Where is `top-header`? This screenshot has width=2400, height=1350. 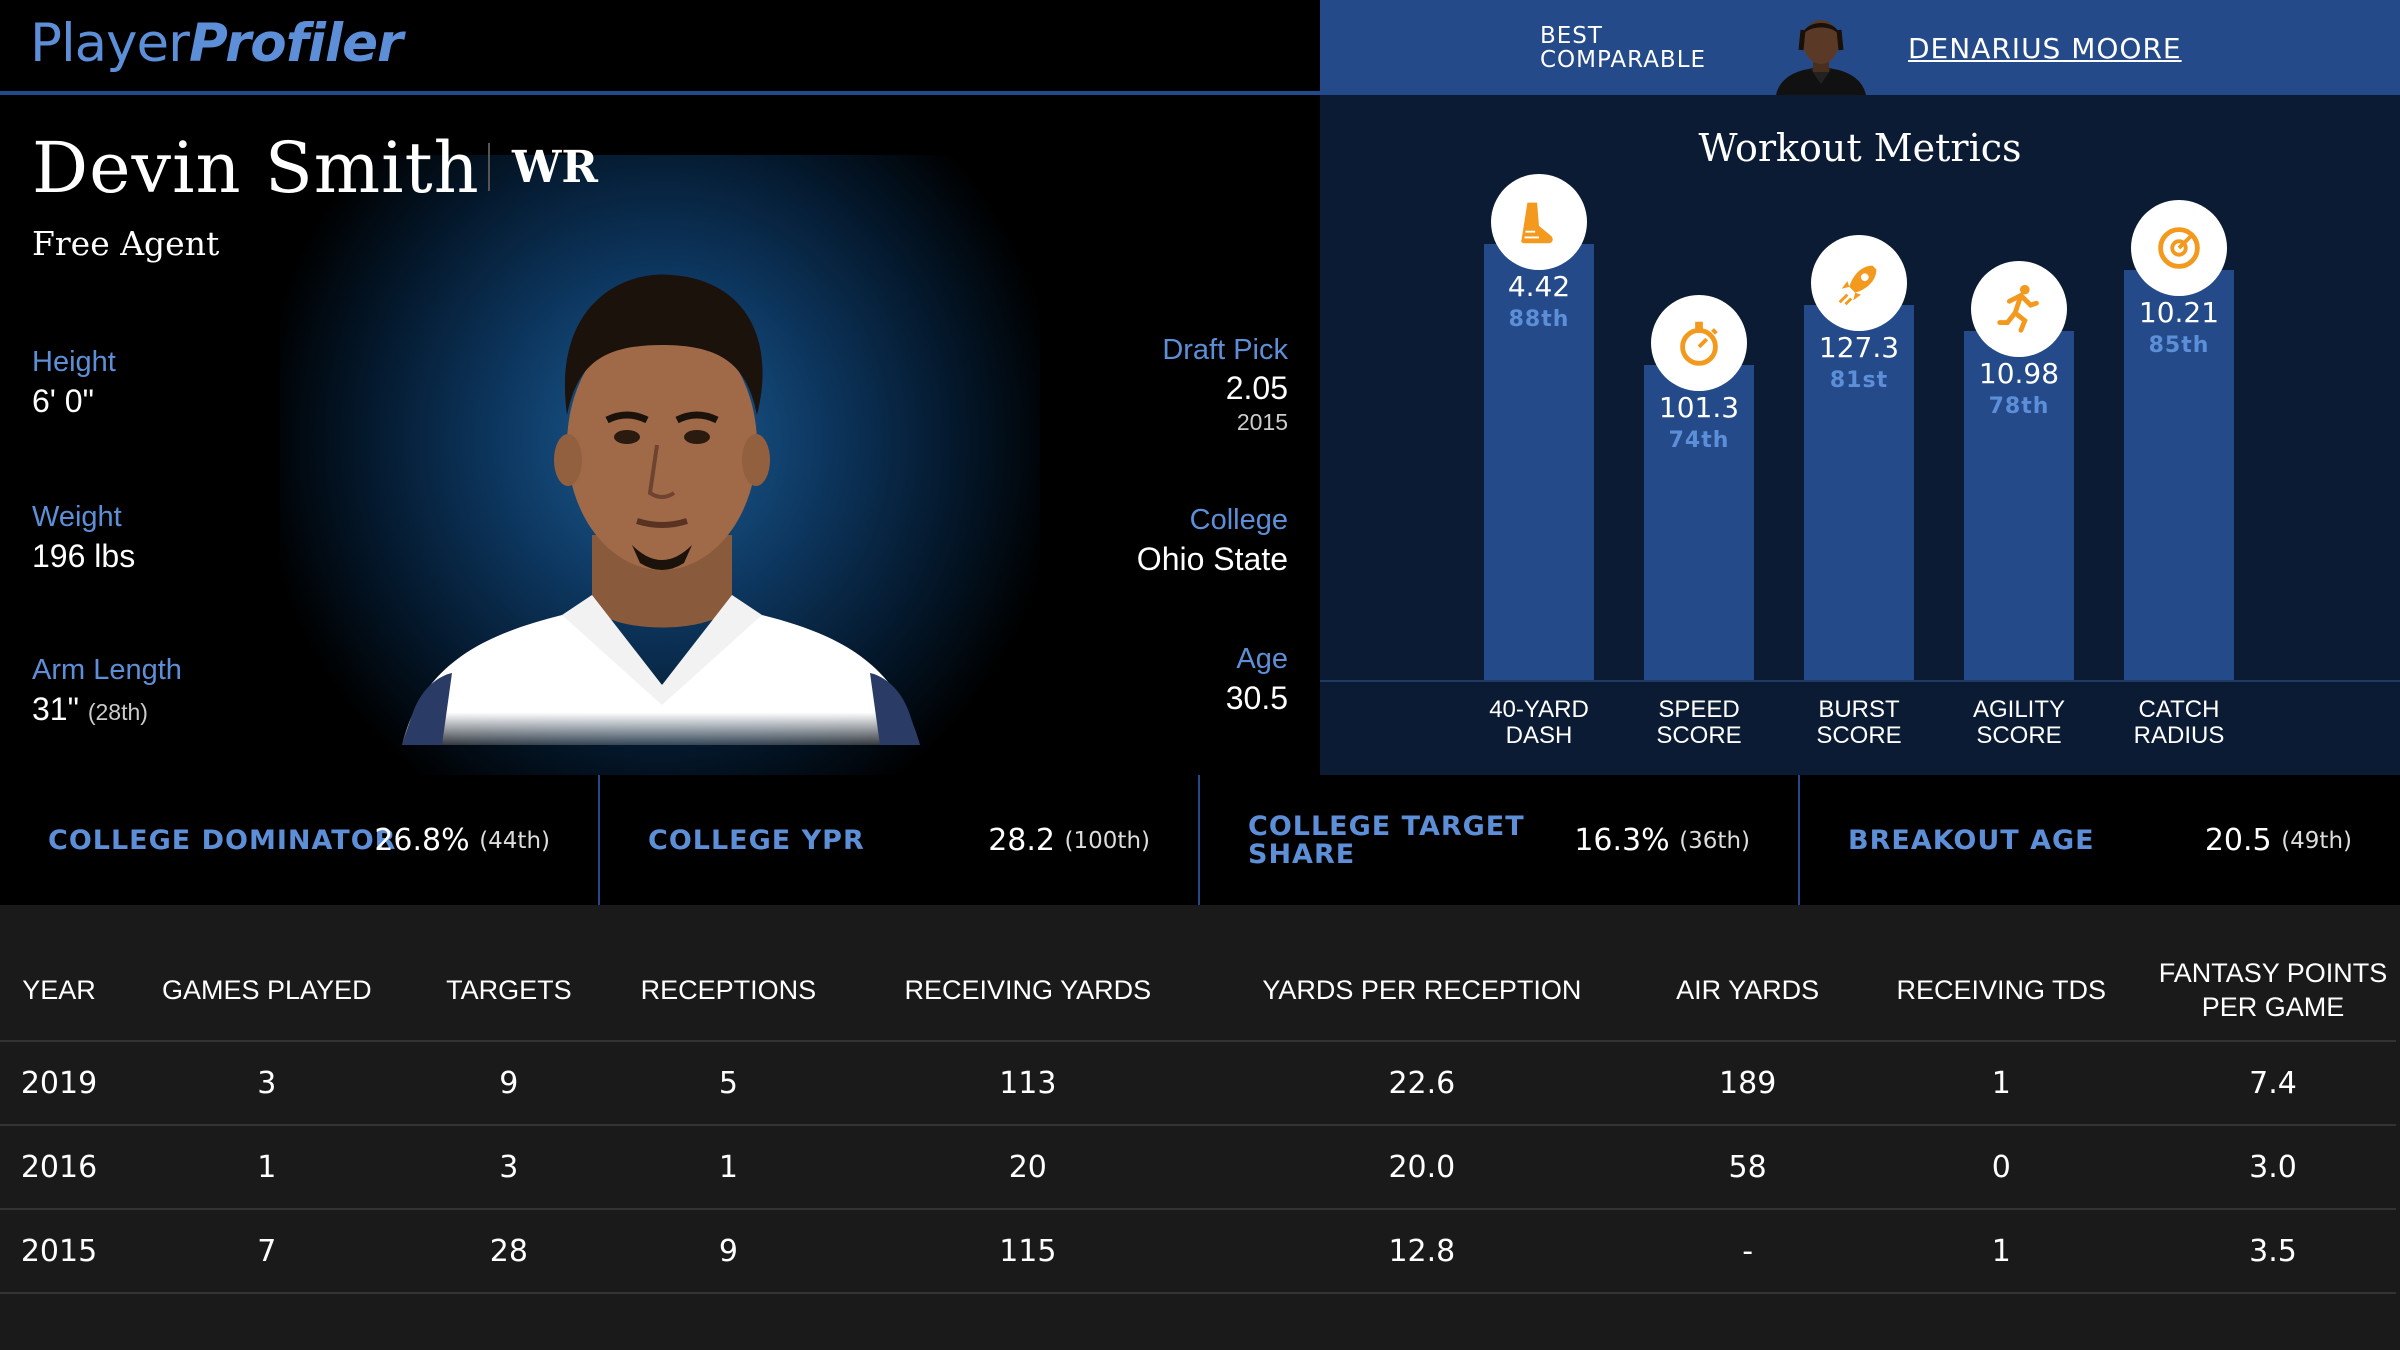
top-header is located at coordinates (660, 47).